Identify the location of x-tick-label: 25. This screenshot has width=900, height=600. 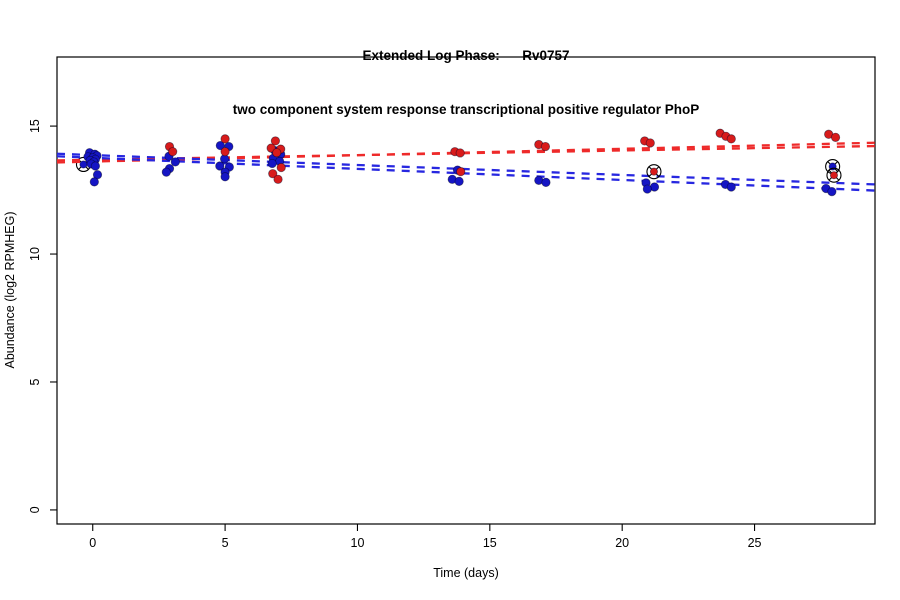
(755, 543).